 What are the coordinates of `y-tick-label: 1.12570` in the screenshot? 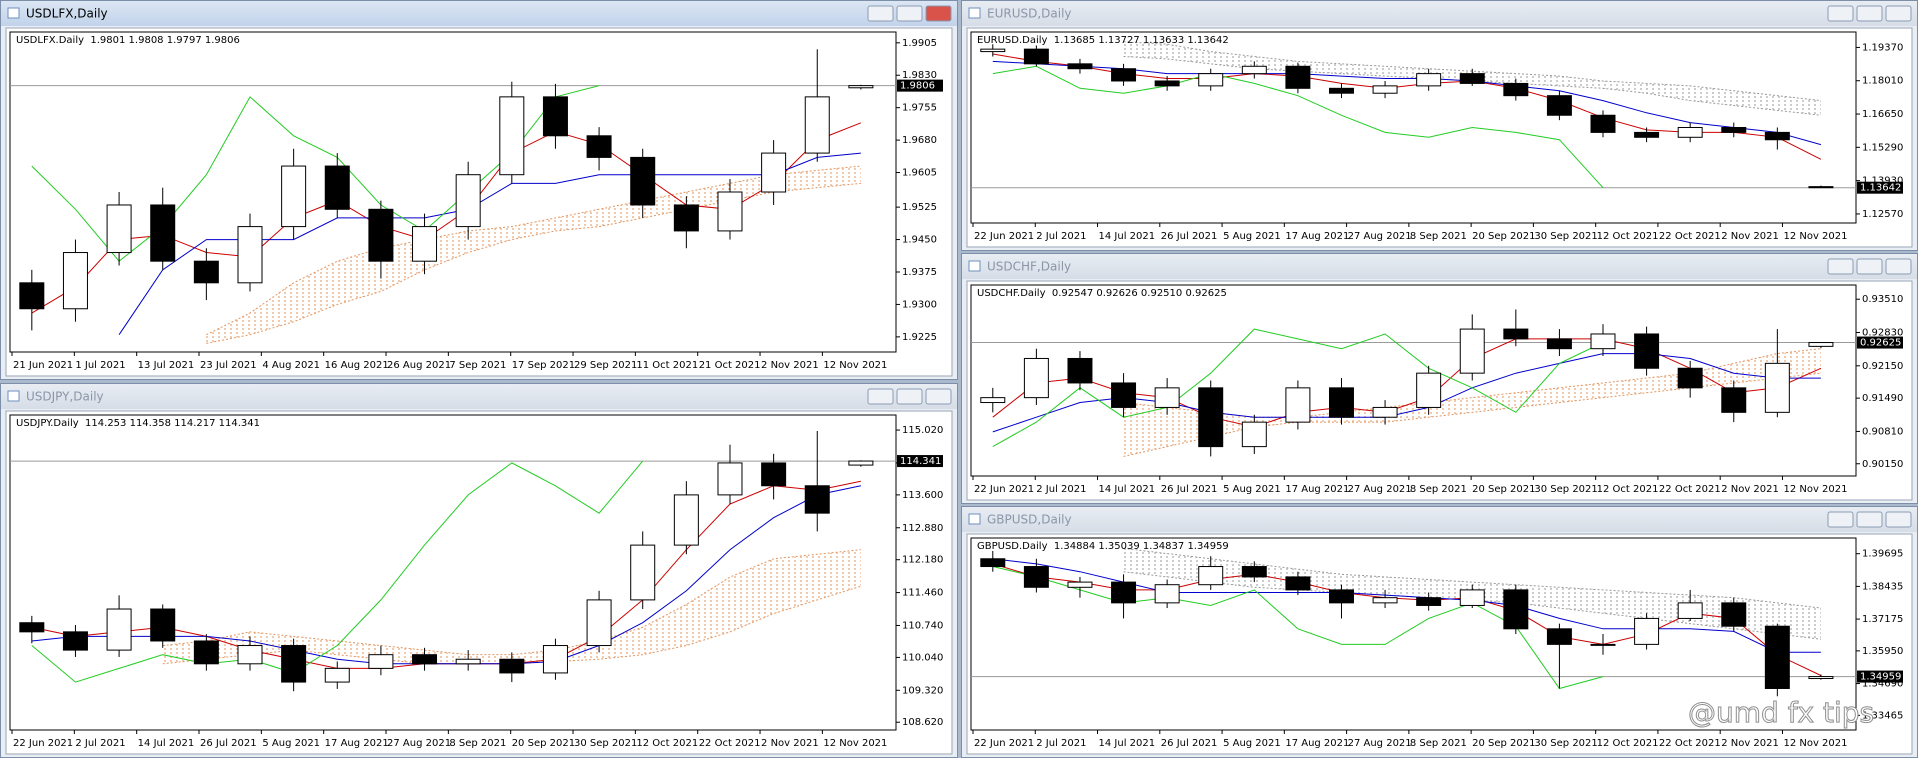 It's located at (1882, 214).